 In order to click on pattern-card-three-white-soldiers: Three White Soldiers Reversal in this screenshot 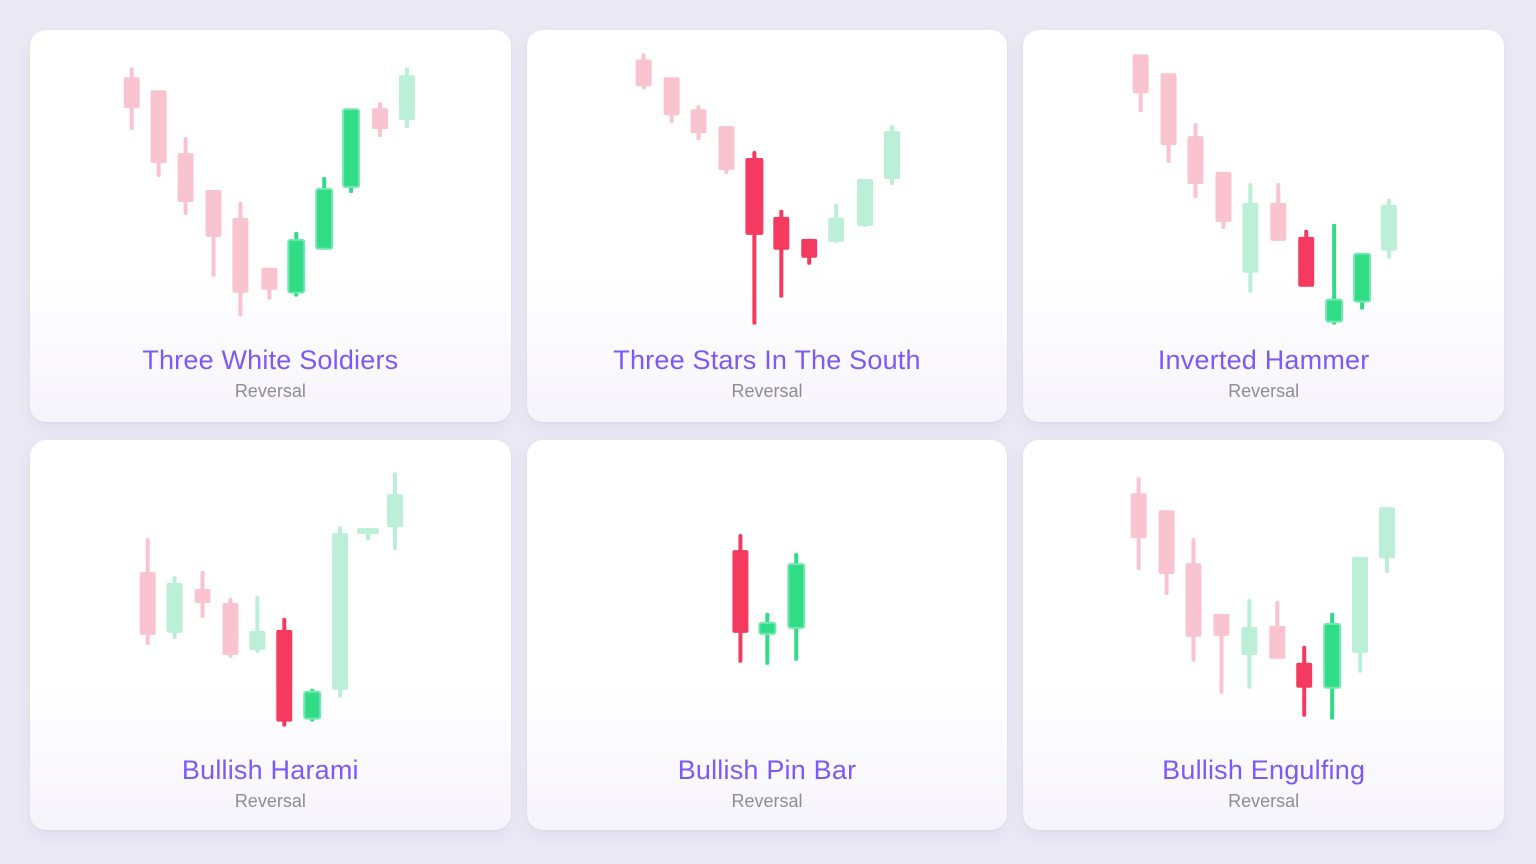, I will do `click(270, 226)`.